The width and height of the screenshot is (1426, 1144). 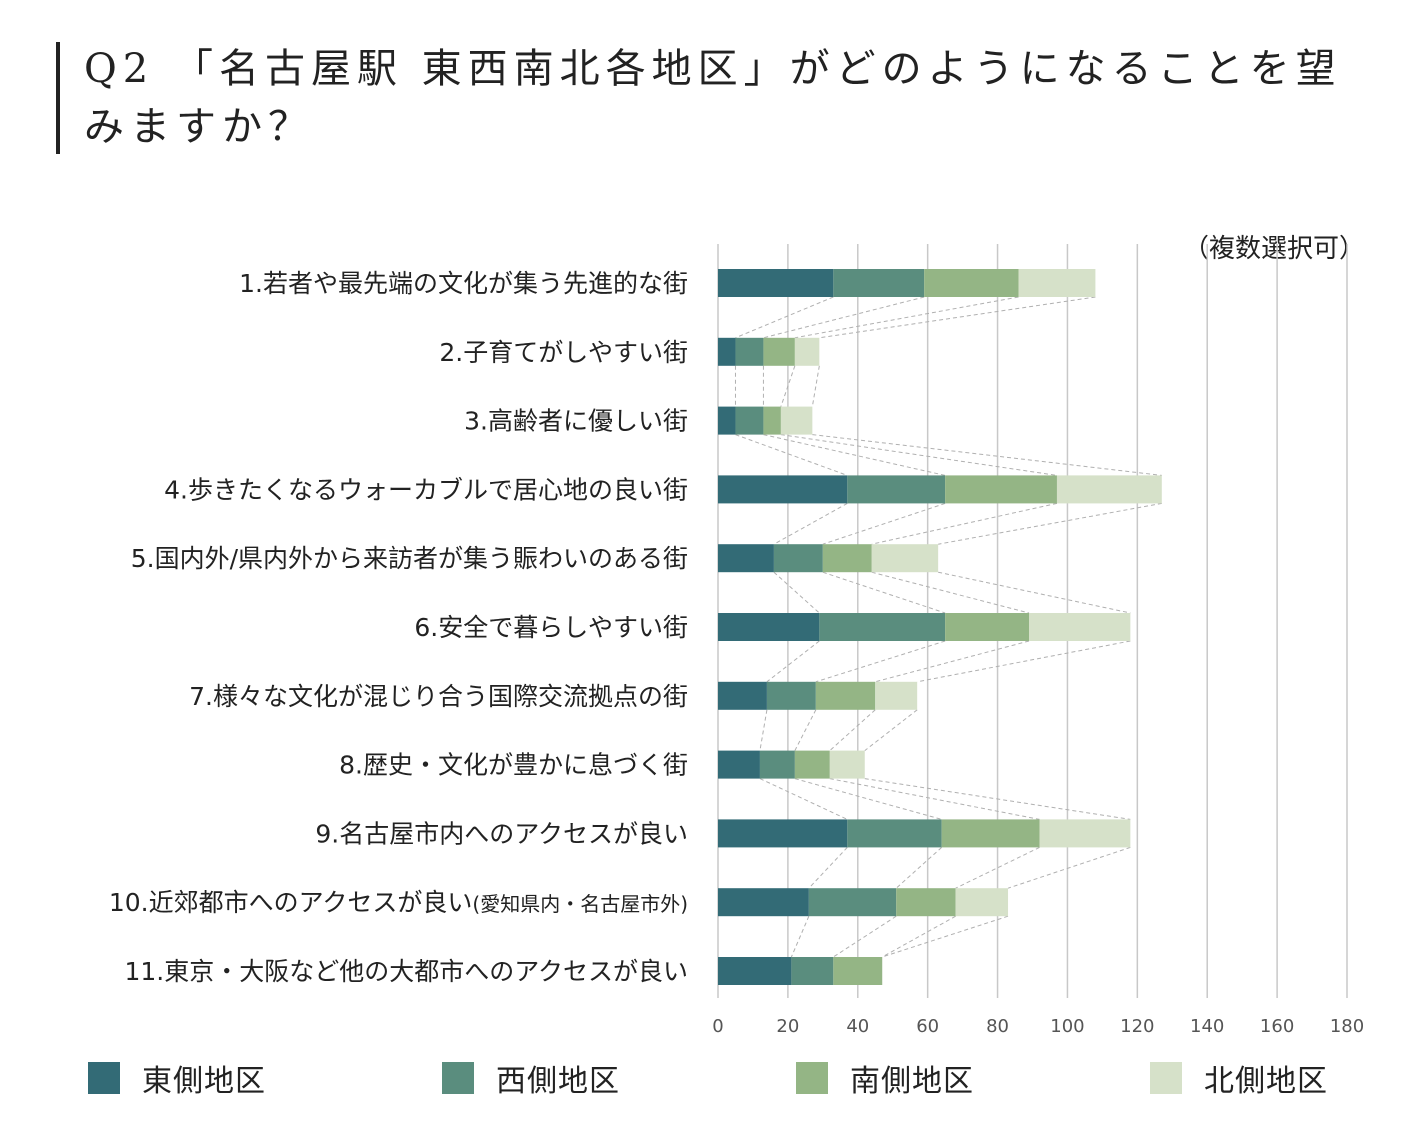 I want to click on category-label-suffix: (愛知県内・名古屋市外), so click(x=580, y=904).